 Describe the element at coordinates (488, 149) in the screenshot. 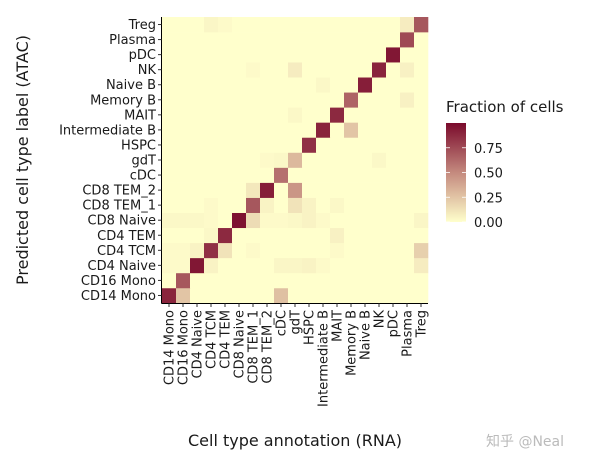

I see `legend-tick-label: 0.75` at that location.